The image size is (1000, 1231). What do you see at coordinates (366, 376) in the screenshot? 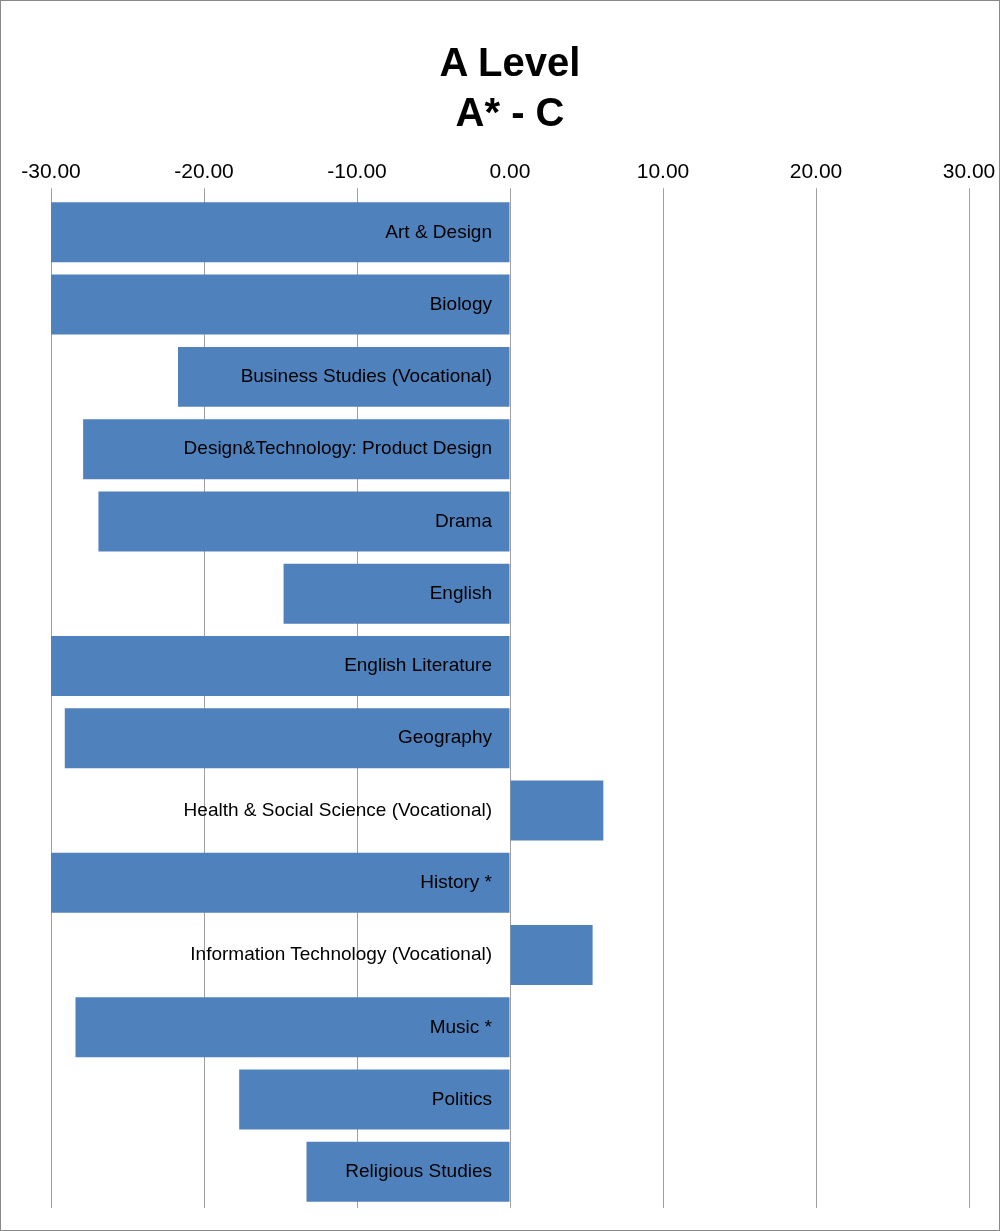
I see `y-tick-label: Business Studies (Vocational)` at bounding box center [366, 376].